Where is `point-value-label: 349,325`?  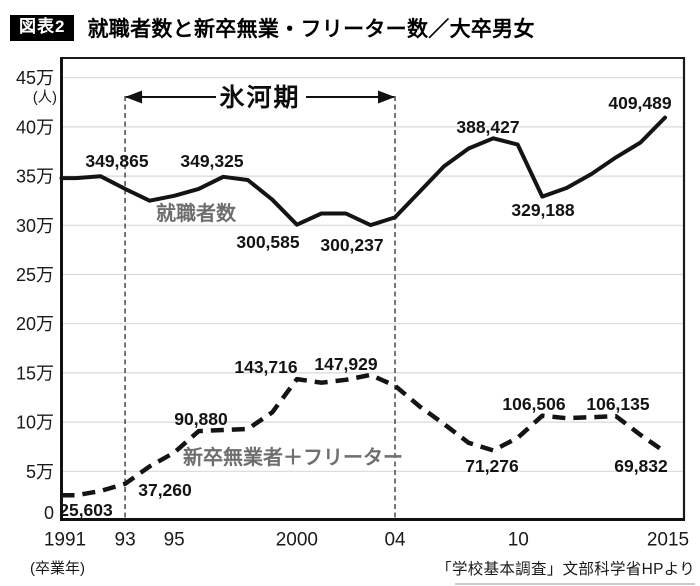
point-value-label: 349,325 is located at coordinates (212, 161).